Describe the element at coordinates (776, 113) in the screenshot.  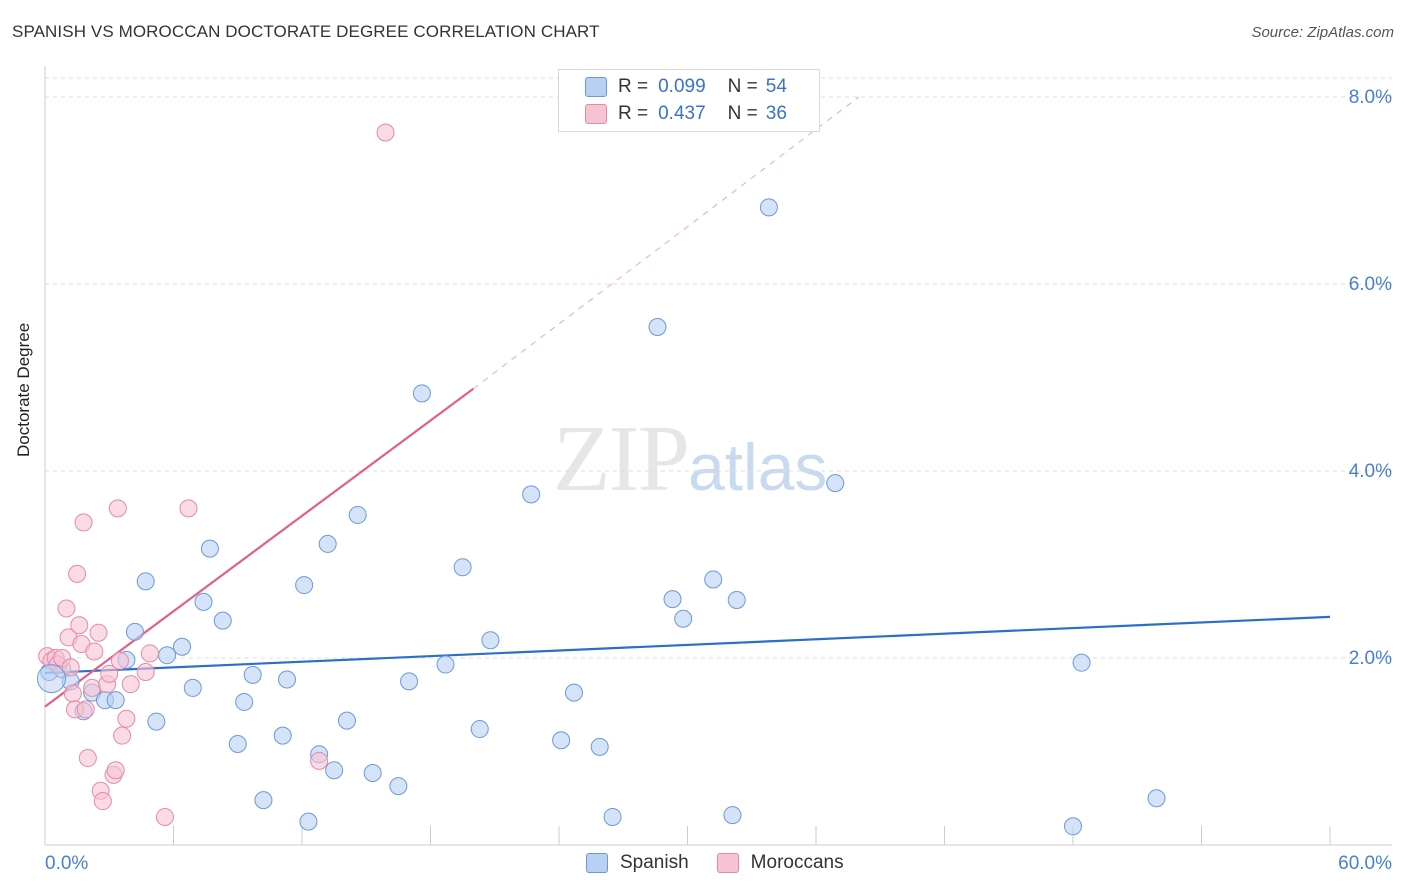
I see `n-value: 36` at that location.